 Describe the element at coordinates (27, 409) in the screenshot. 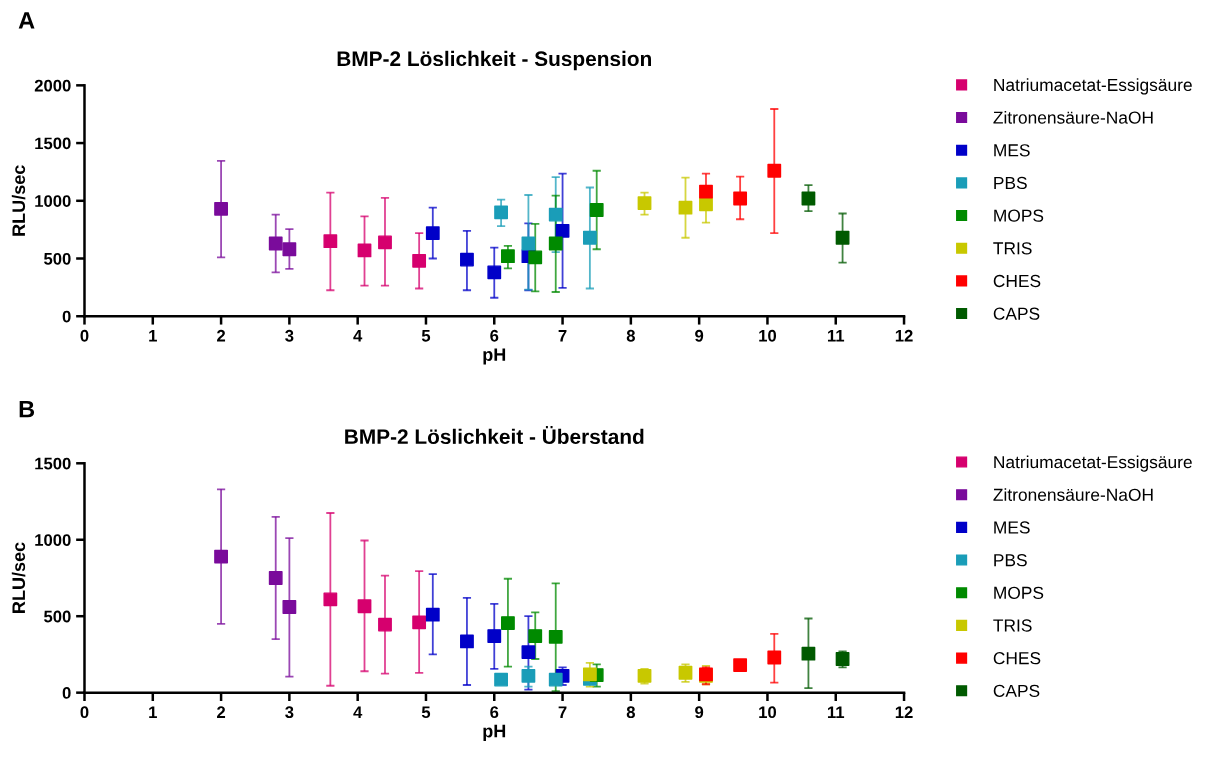

I see `text: B` at that location.